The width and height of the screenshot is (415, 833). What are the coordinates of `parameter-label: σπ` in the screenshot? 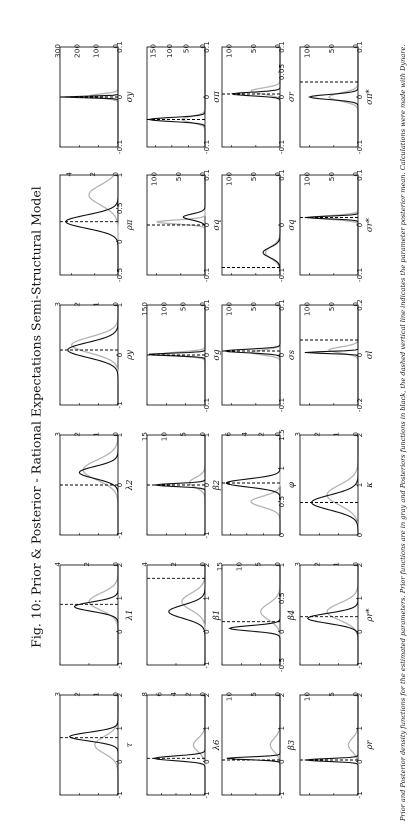 It's located at (217, 97).